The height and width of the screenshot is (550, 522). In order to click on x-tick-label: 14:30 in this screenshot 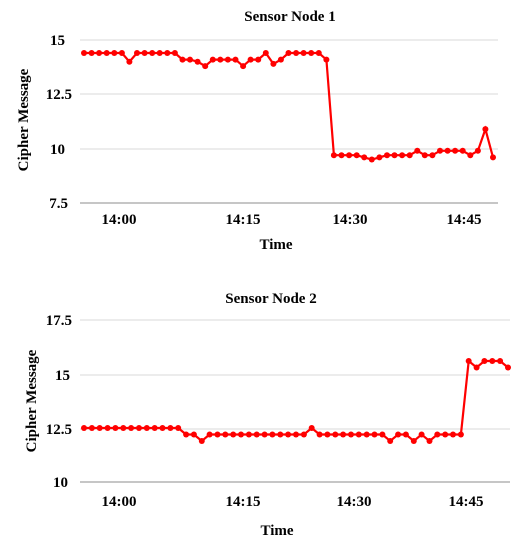, I will do `click(350, 220)`.